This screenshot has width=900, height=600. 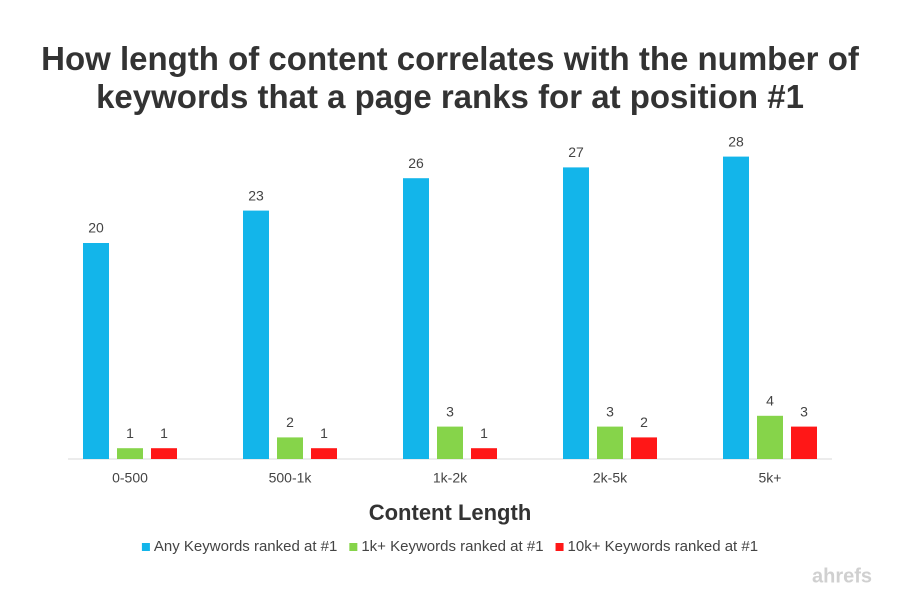 I want to click on value-label: 26, so click(x=416, y=163).